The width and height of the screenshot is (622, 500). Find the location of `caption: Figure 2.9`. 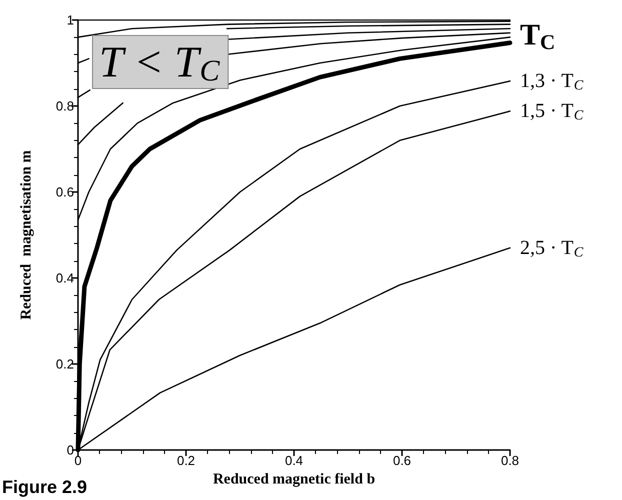

caption: Figure 2.9 is located at coordinates (45, 487).